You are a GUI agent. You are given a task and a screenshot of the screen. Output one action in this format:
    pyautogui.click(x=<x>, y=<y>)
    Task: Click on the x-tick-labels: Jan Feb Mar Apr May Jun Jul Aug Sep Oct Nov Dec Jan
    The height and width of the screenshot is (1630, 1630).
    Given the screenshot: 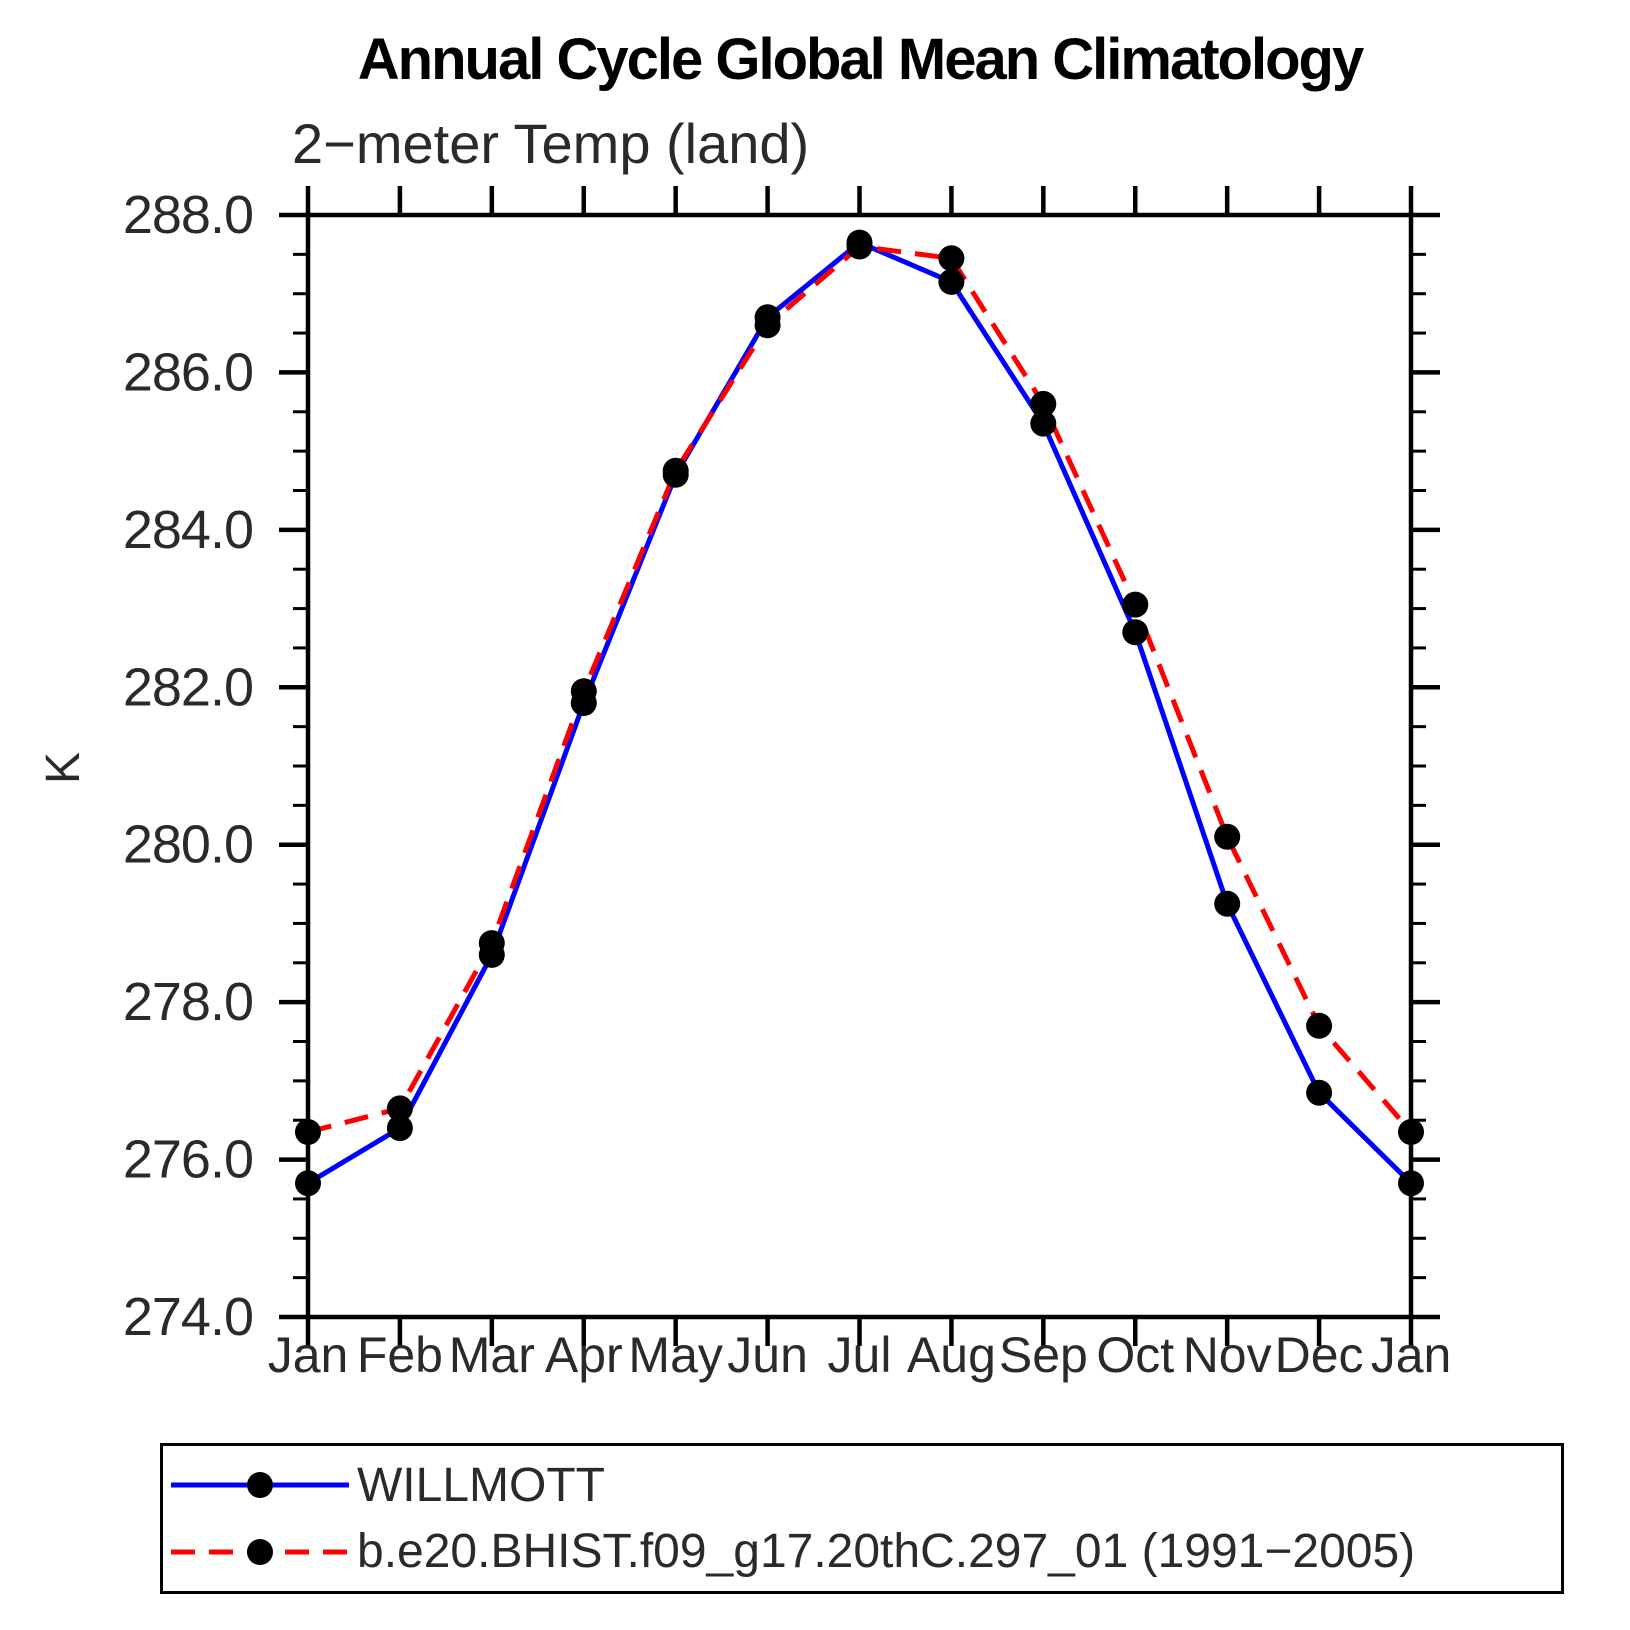 What is the action you would take?
    pyautogui.click(x=860, y=1355)
    